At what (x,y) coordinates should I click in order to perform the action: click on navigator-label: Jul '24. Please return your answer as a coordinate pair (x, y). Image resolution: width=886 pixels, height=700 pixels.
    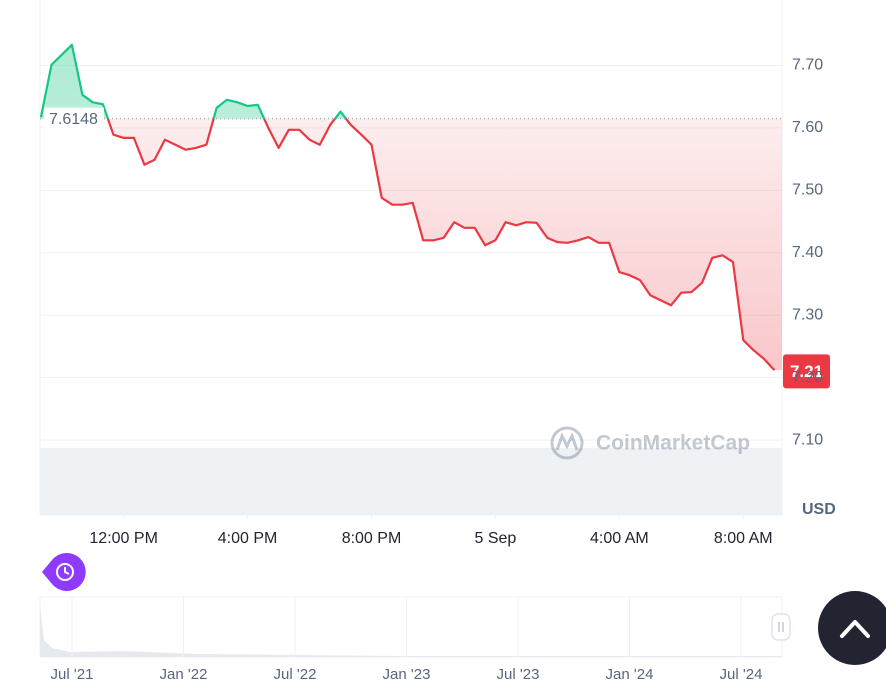
    Looking at the image, I should click on (741, 674).